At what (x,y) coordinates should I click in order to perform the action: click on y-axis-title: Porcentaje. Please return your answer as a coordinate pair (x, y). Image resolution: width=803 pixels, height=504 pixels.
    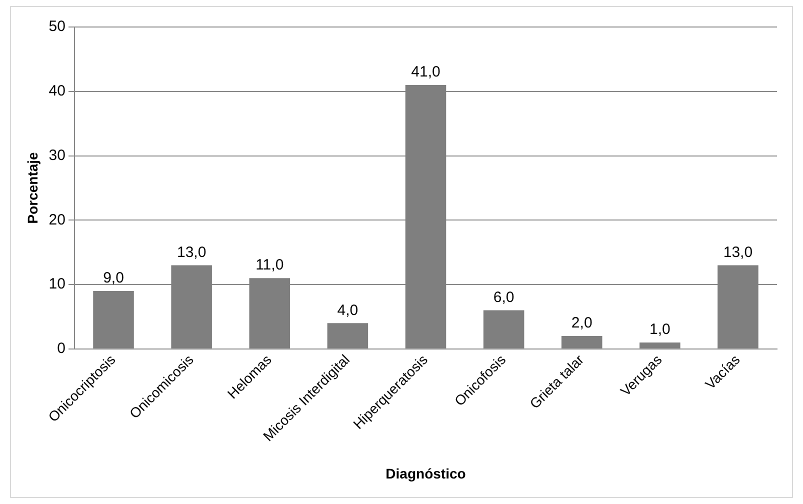
    Looking at the image, I should click on (32, 188).